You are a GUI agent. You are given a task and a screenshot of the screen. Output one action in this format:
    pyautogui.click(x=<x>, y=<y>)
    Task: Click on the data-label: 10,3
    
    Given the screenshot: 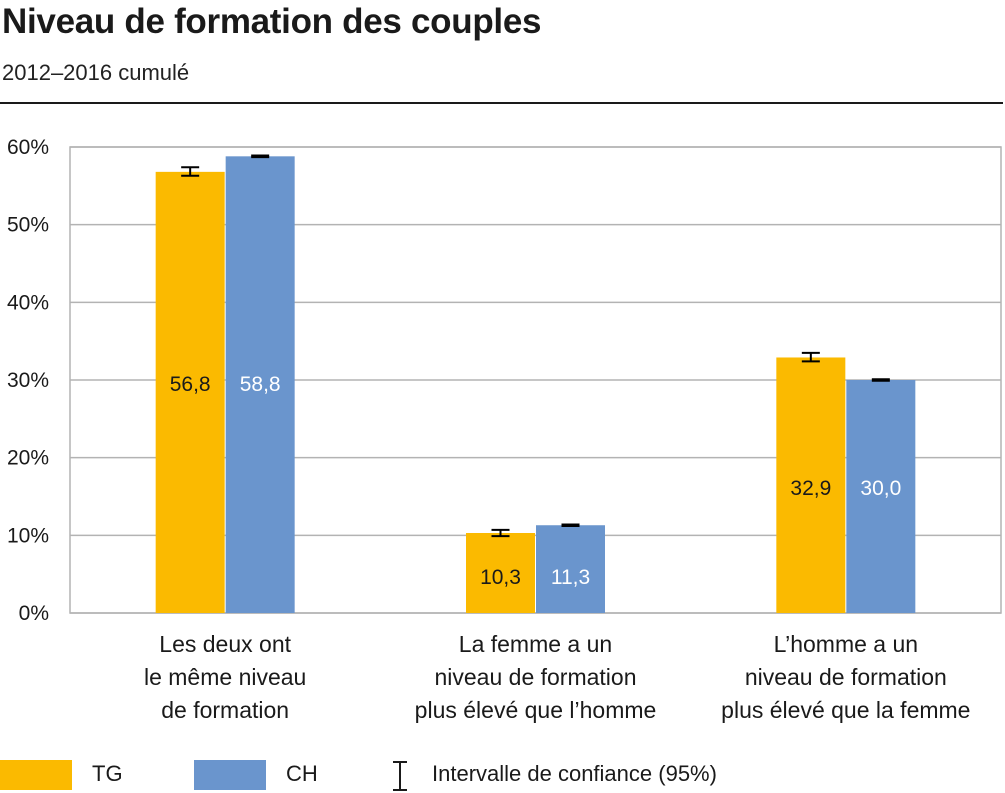 What is the action you would take?
    pyautogui.click(x=500, y=577)
    